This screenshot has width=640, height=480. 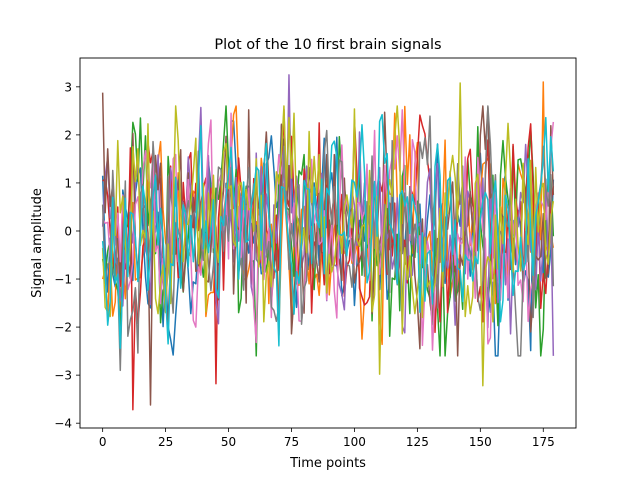 What do you see at coordinates (228, 442) in the screenshot?
I see `x-tick-label: 50` at bounding box center [228, 442].